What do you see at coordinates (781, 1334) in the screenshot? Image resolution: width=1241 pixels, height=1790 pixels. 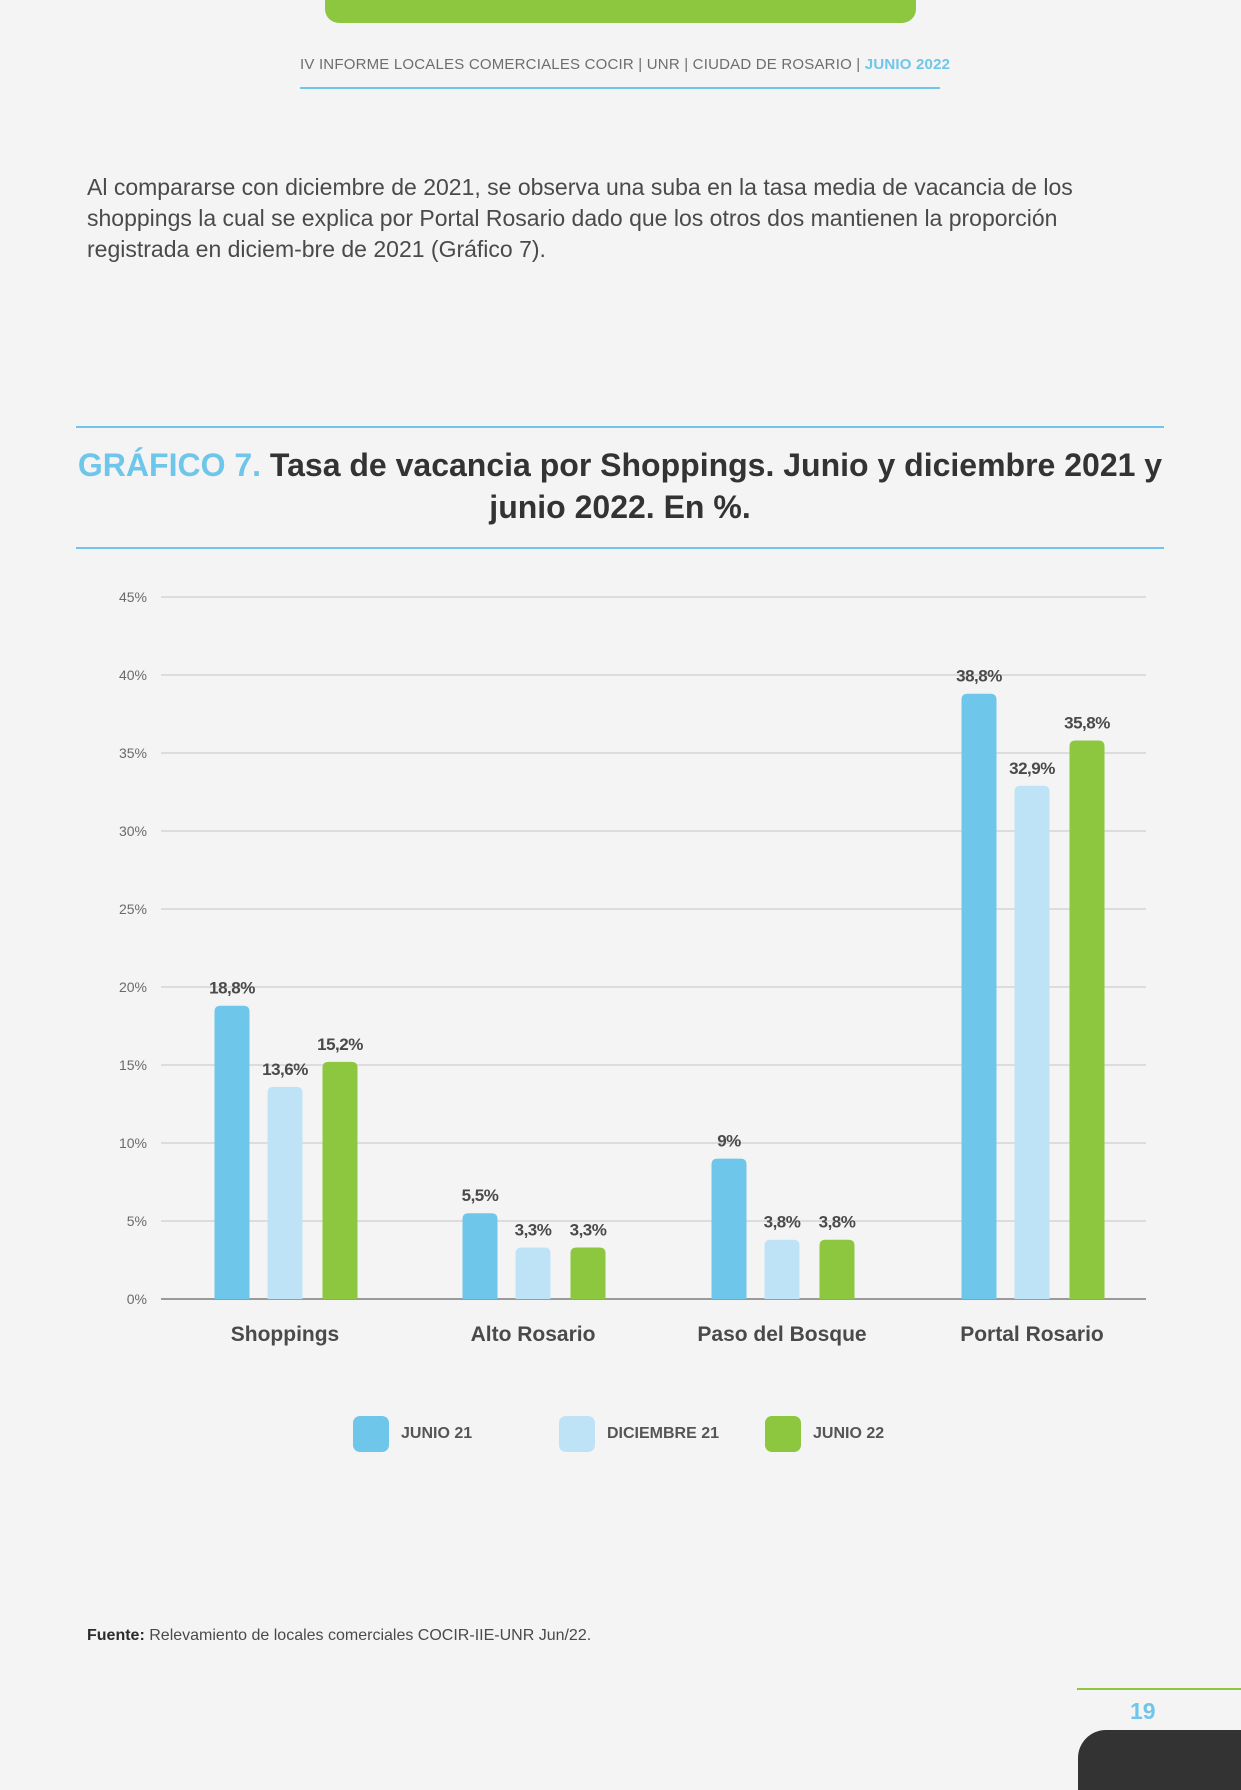 I see `category-label: Paso del Bosque` at bounding box center [781, 1334].